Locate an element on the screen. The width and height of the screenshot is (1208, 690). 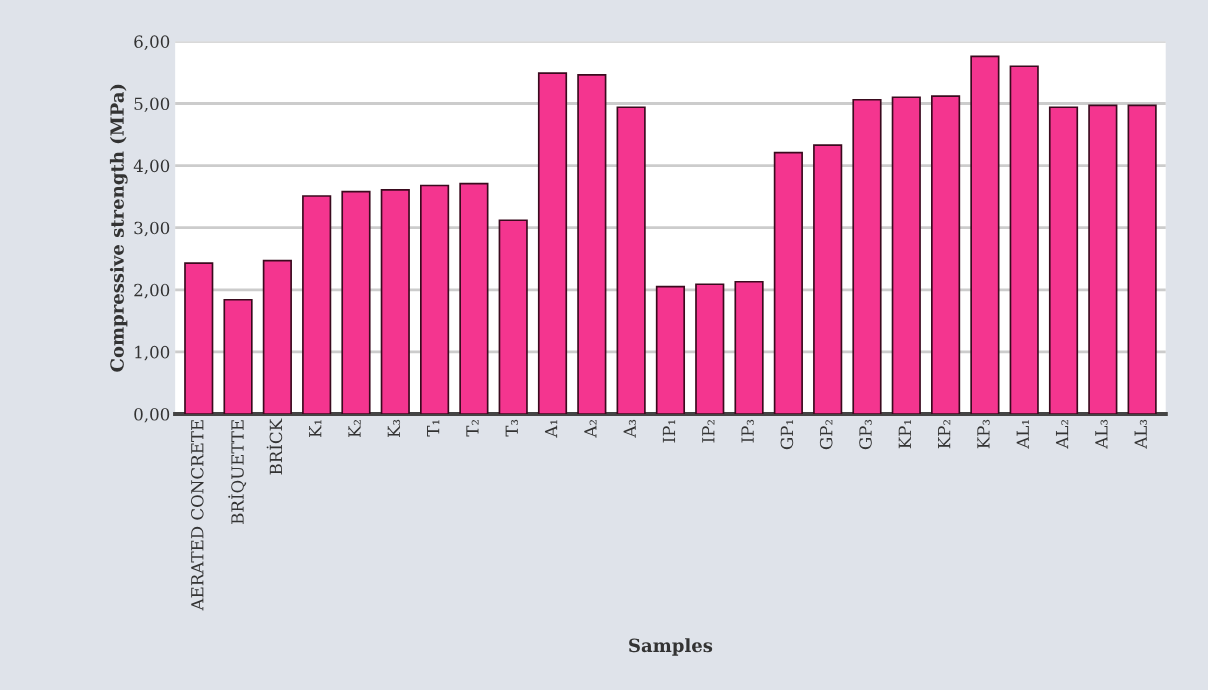
x-tick-label: BRİQUETTE is located at coordinates (237, 472).